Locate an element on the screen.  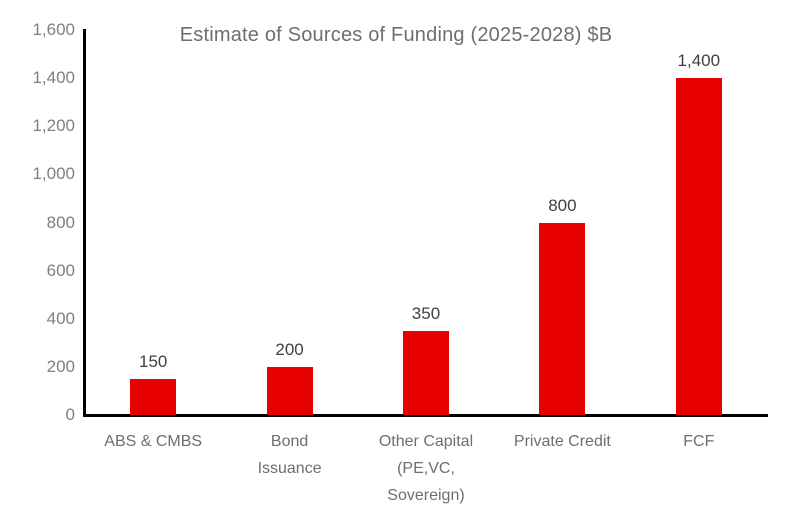
x-category-label: Other Capital (PE,VC, Sovereign) is located at coordinates (426, 468).